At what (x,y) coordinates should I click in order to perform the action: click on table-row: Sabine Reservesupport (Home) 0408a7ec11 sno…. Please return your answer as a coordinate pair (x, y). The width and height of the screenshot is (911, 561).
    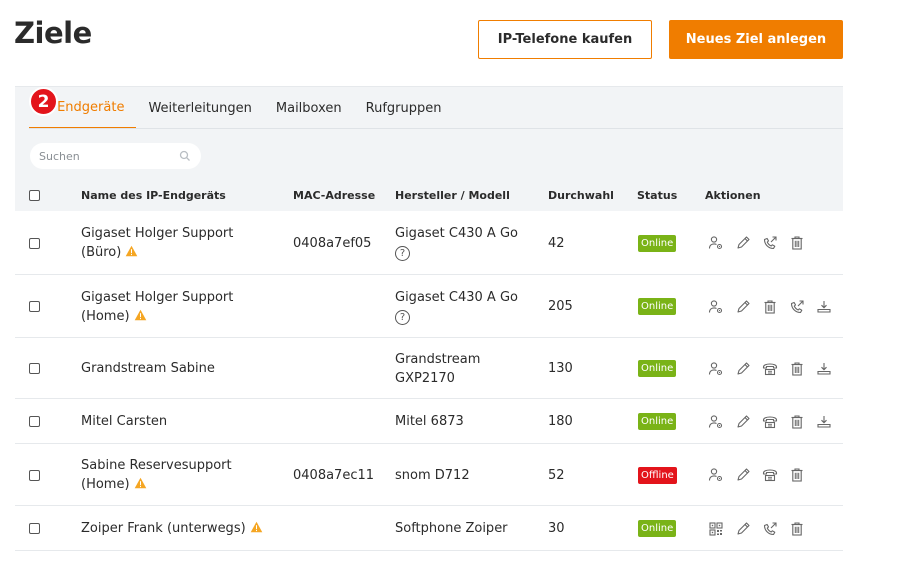
    Looking at the image, I should click on (429, 475).